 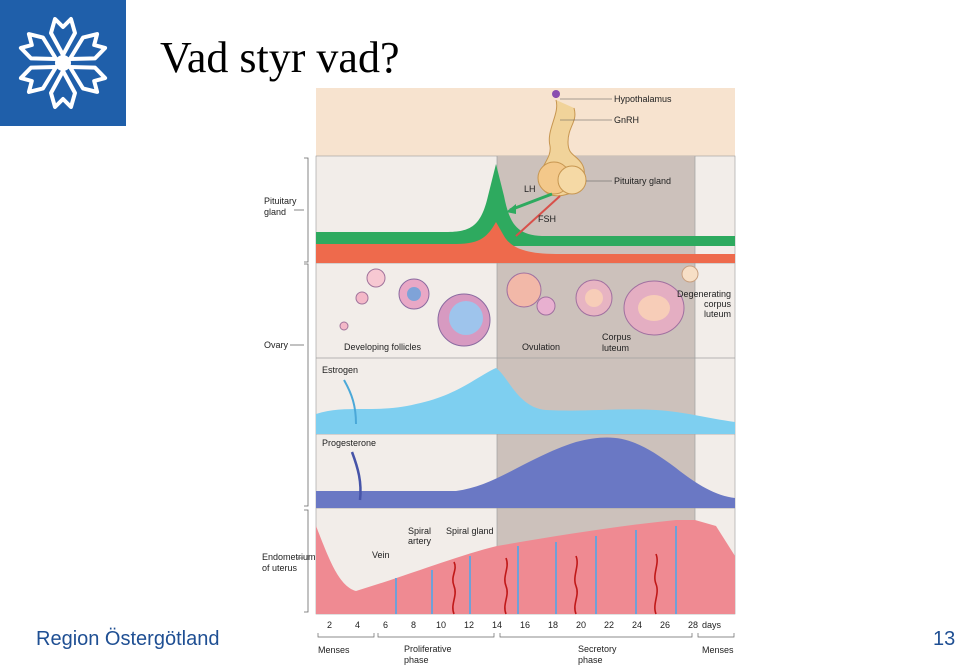 I want to click on footer-organization: Region Östergötland, so click(x=128, y=639).